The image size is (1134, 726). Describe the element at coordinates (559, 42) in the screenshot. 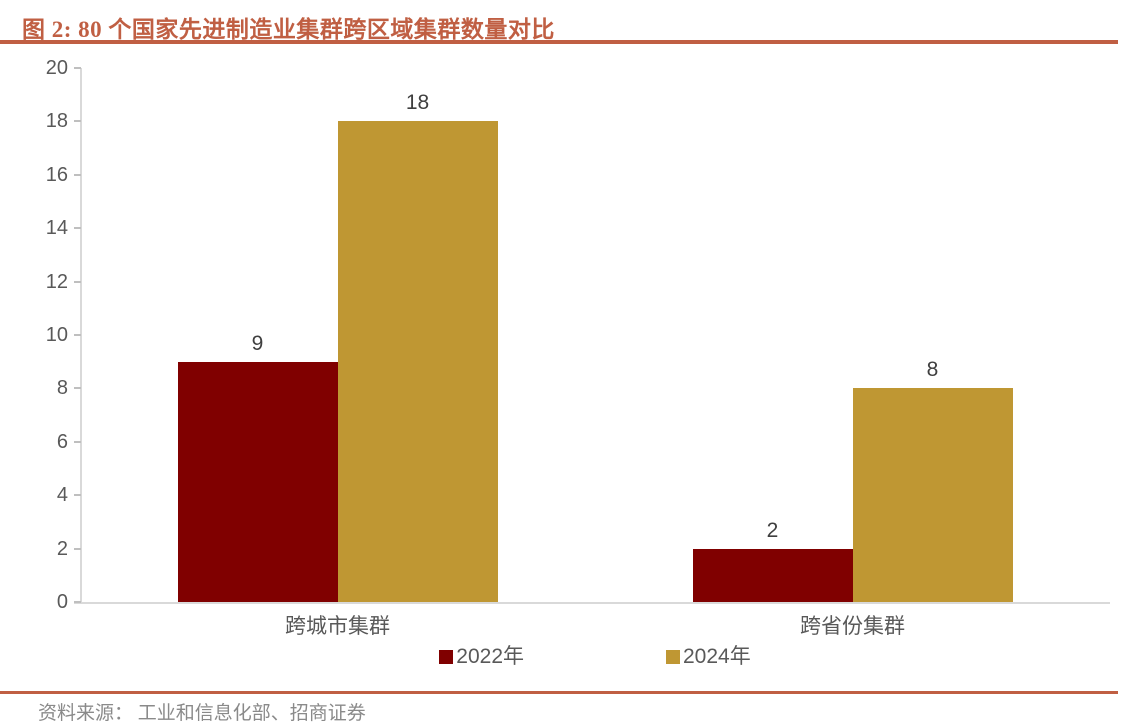

I see `title-underline` at that location.